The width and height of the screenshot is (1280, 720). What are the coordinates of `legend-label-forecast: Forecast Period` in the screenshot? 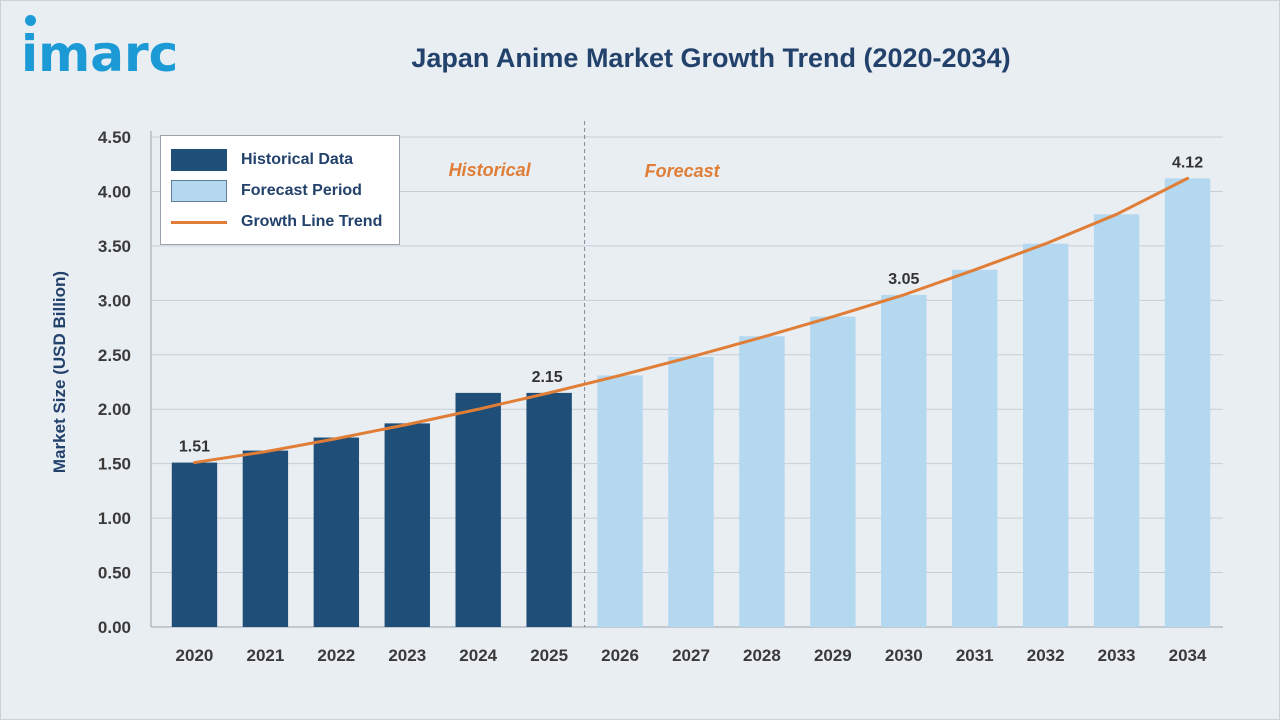 It's located at (301, 190).